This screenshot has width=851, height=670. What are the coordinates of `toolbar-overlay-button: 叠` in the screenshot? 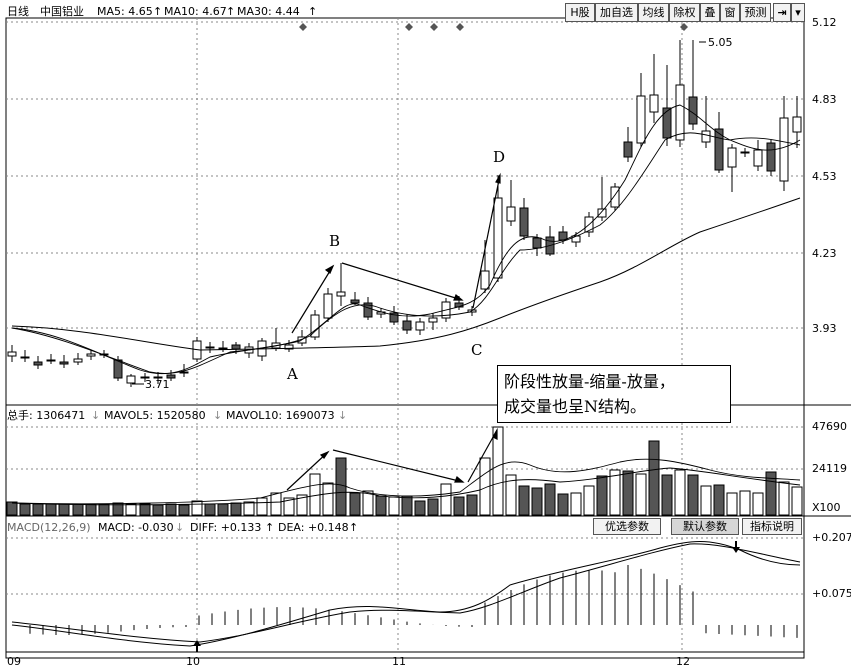 It's located at (710, 12).